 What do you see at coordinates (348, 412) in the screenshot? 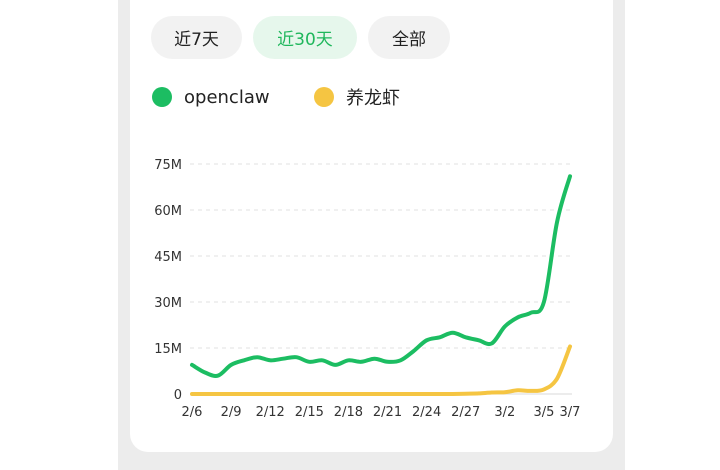
I see `x-tick-label: 2/18` at bounding box center [348, 412].